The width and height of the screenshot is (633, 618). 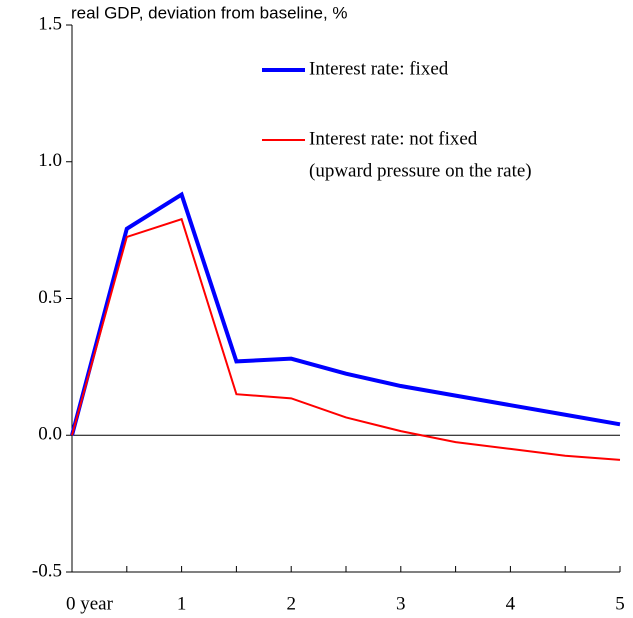 What do you see at coordinates (401, 603) in the screenshot?
I see `x-tick-label: 3` at bounding box center [401, 603].